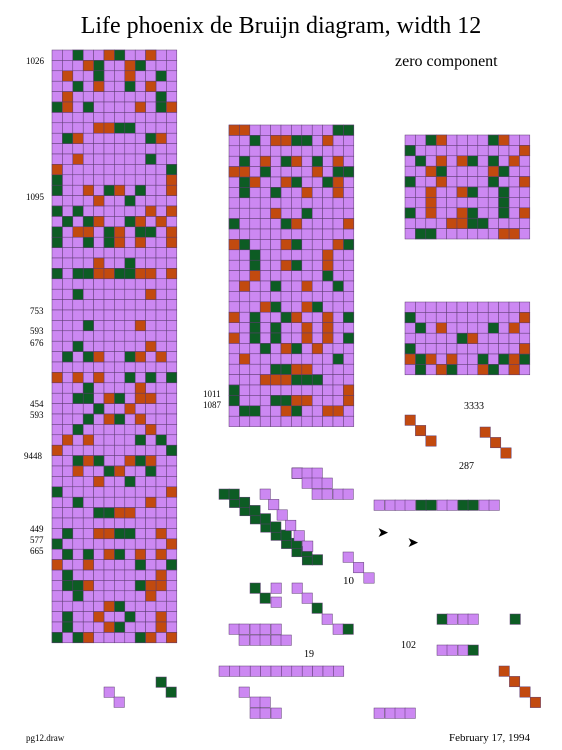  I want to click on dark-violet-diagonal-a, so click(265, 595).